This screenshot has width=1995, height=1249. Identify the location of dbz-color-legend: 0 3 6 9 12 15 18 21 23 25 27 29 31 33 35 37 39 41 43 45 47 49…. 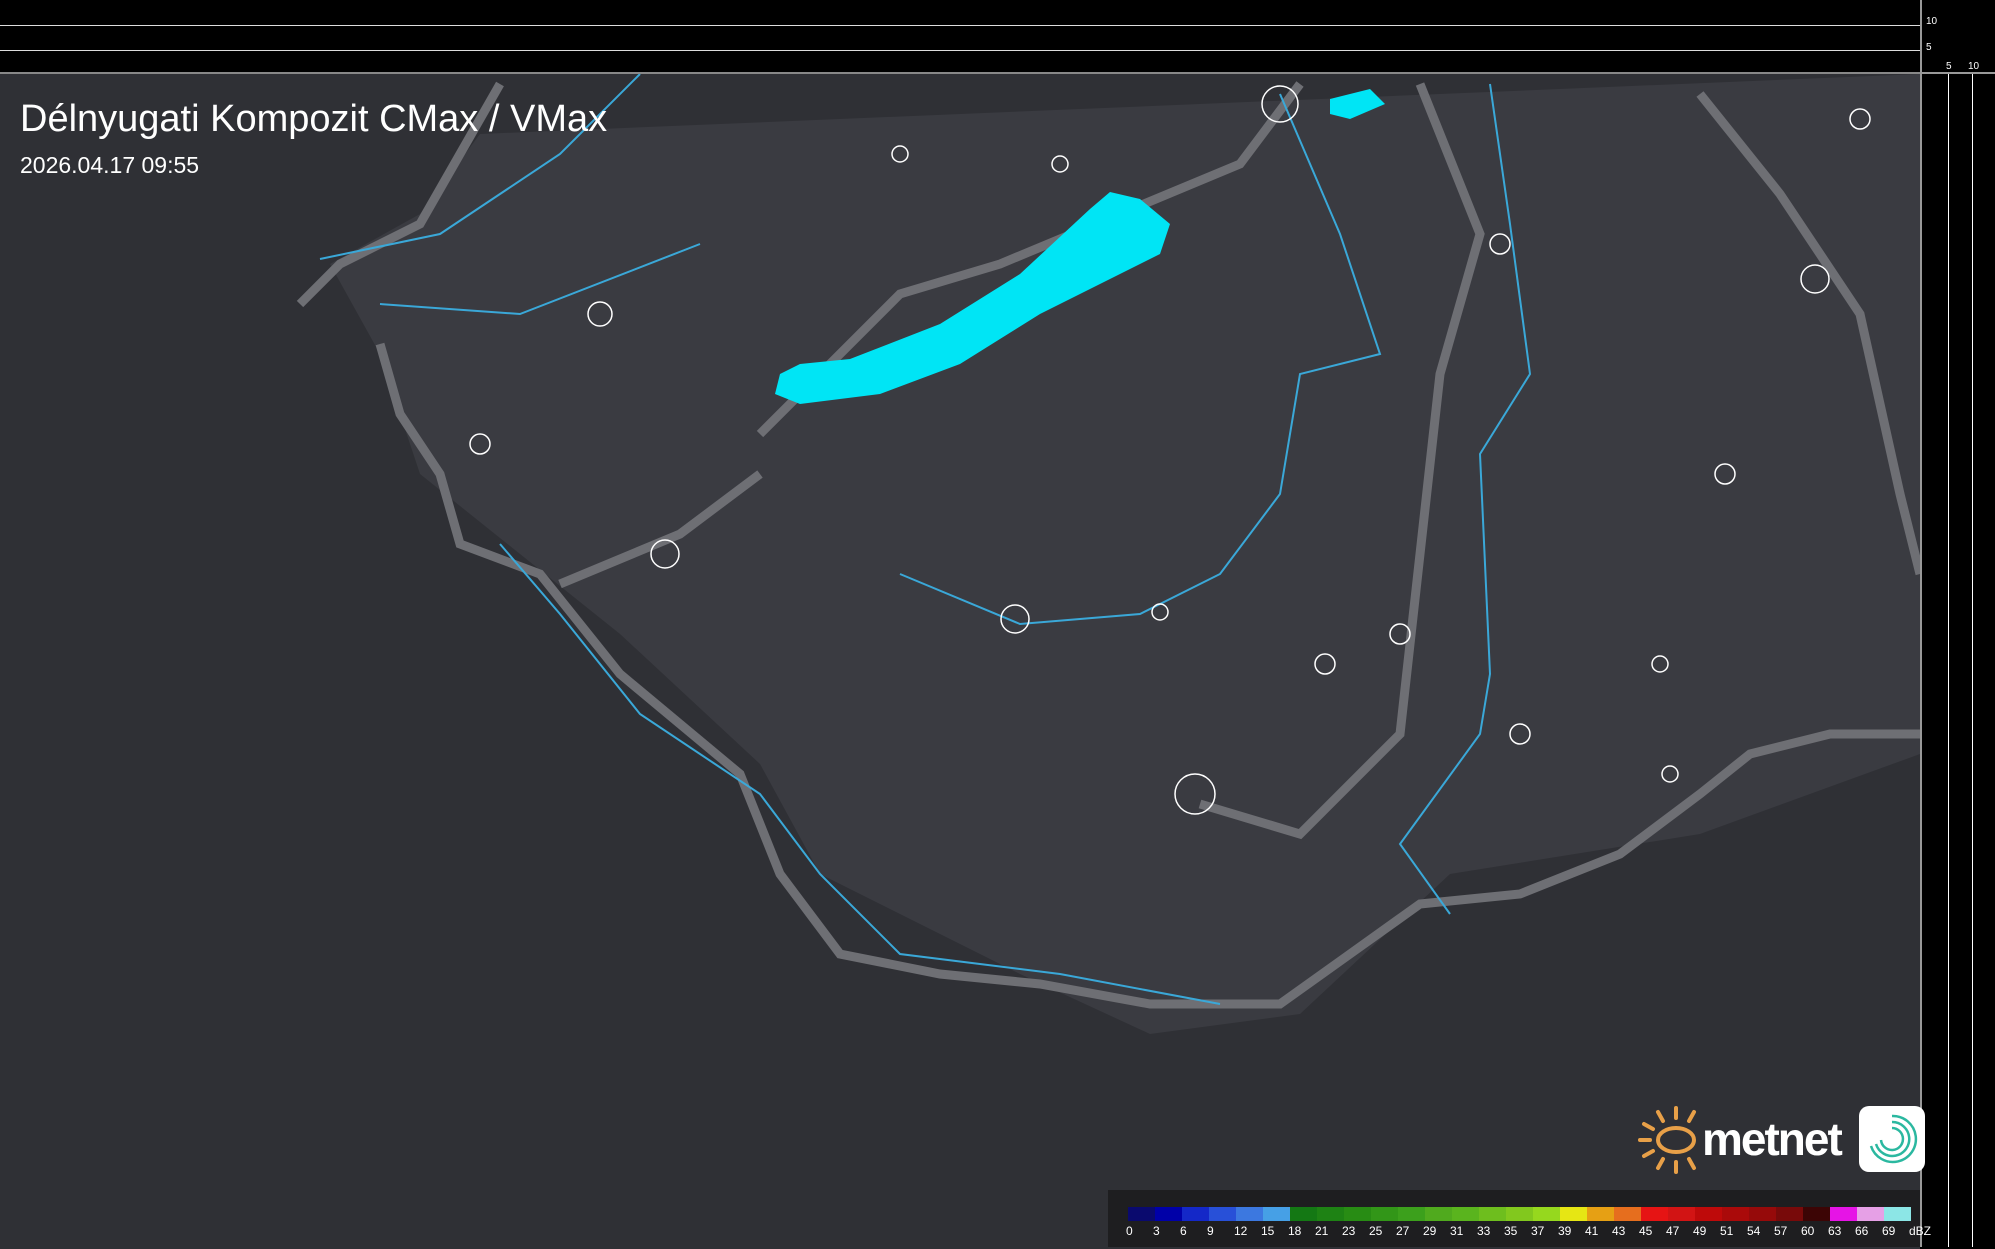
(1519, 1218).